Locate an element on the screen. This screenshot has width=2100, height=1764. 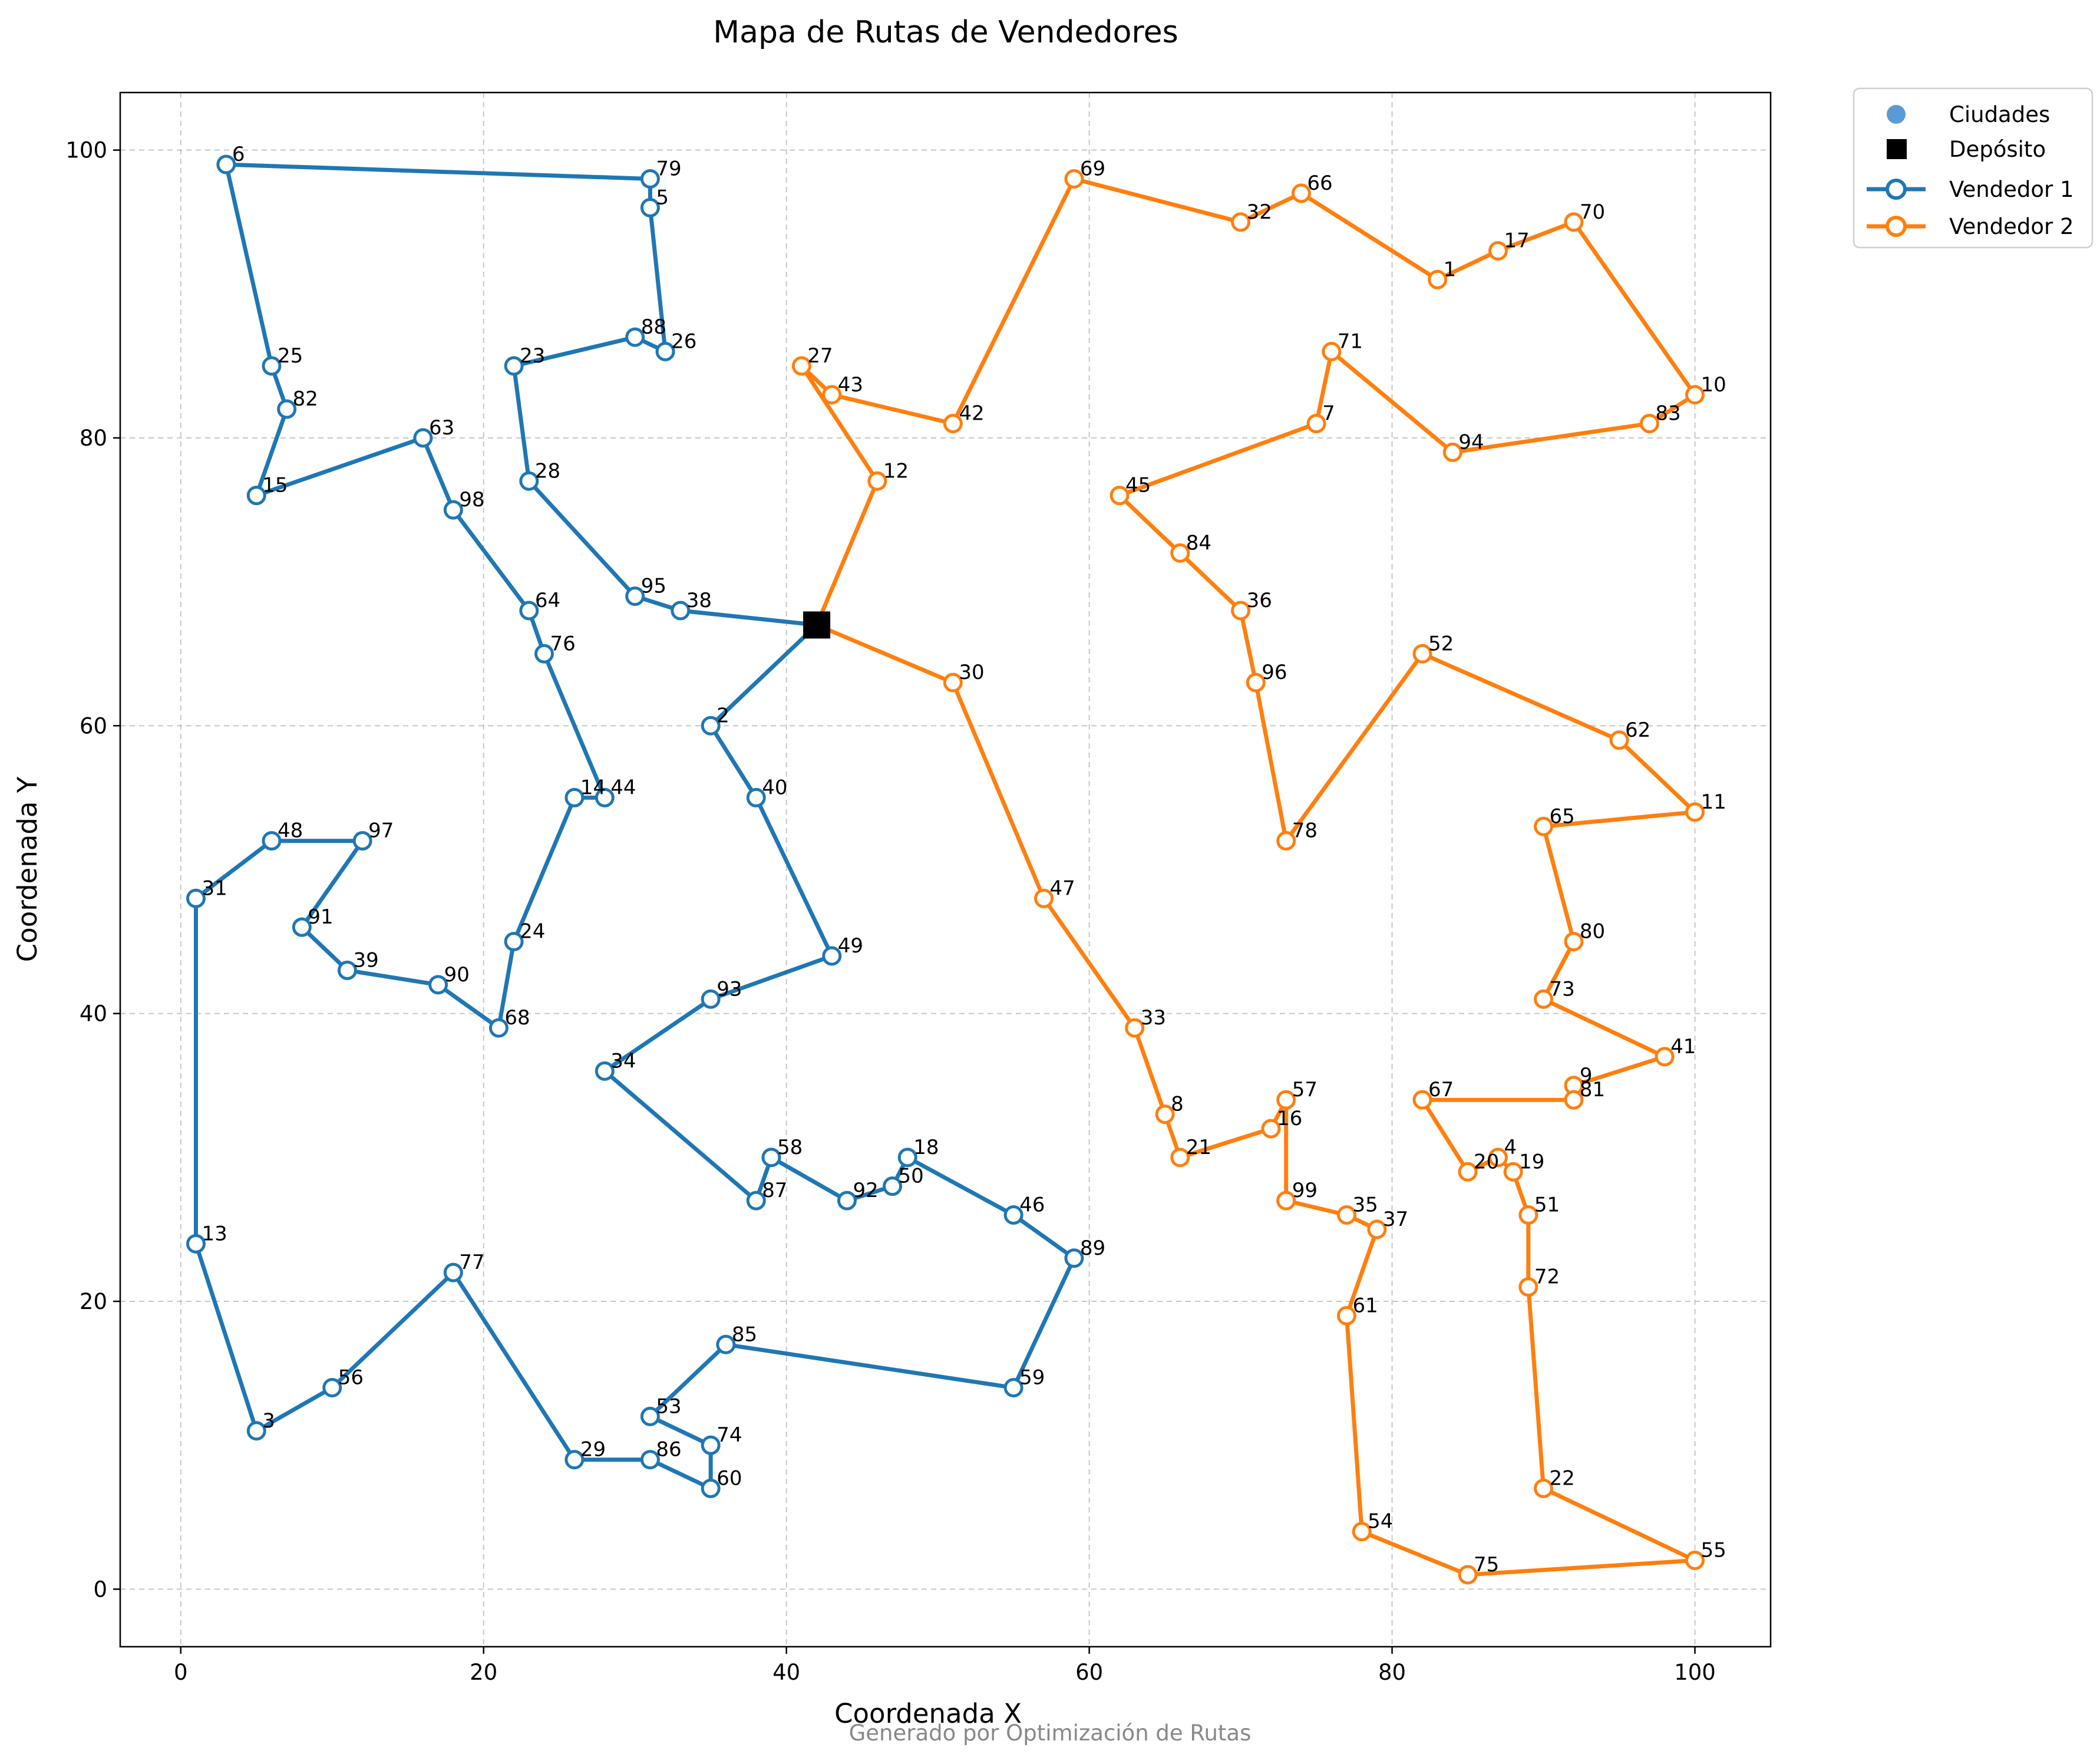
city-label: 72 is located at coordinates (1547, 1277).